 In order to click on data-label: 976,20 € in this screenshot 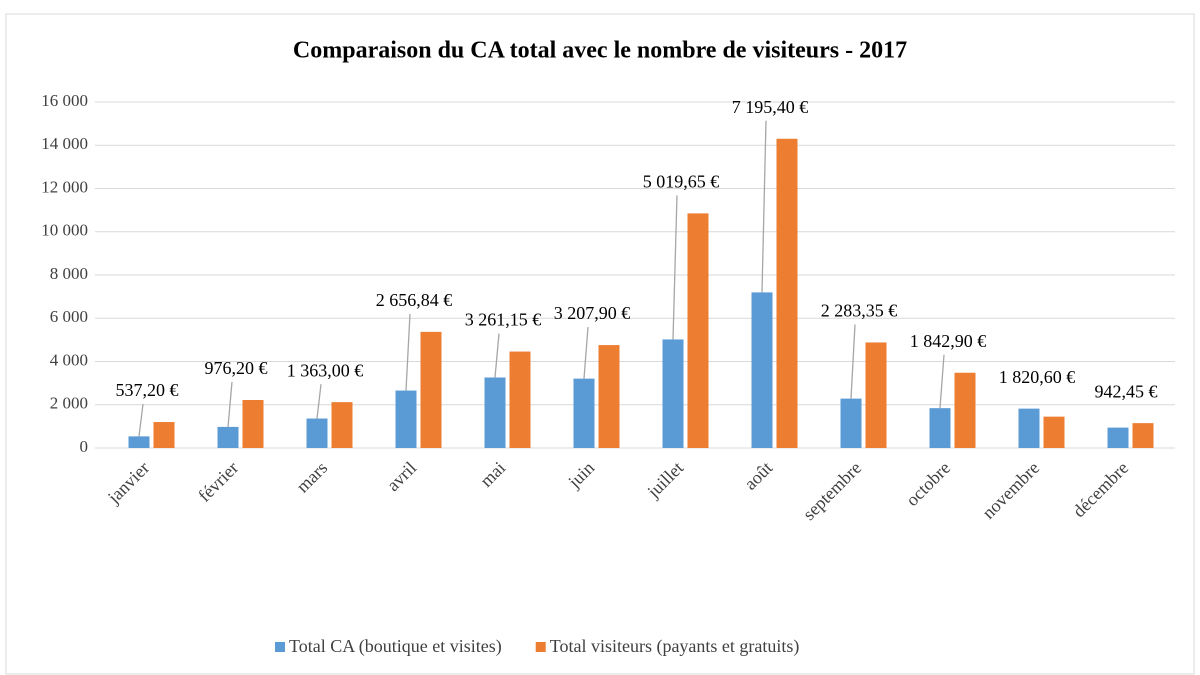, I will do `click(236, 368)`.